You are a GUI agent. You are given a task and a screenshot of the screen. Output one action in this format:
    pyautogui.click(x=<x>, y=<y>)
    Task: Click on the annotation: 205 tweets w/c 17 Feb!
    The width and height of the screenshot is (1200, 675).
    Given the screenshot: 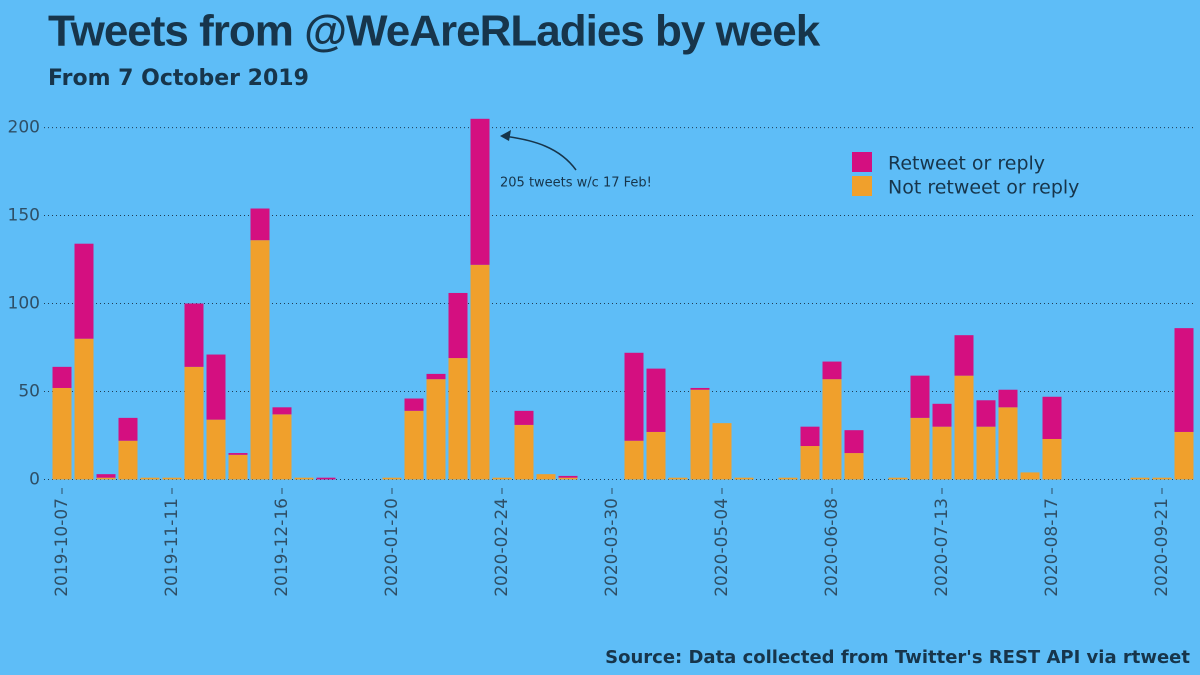 What is the action you would take?
    pyautogui.click(x=576, y=183)
    